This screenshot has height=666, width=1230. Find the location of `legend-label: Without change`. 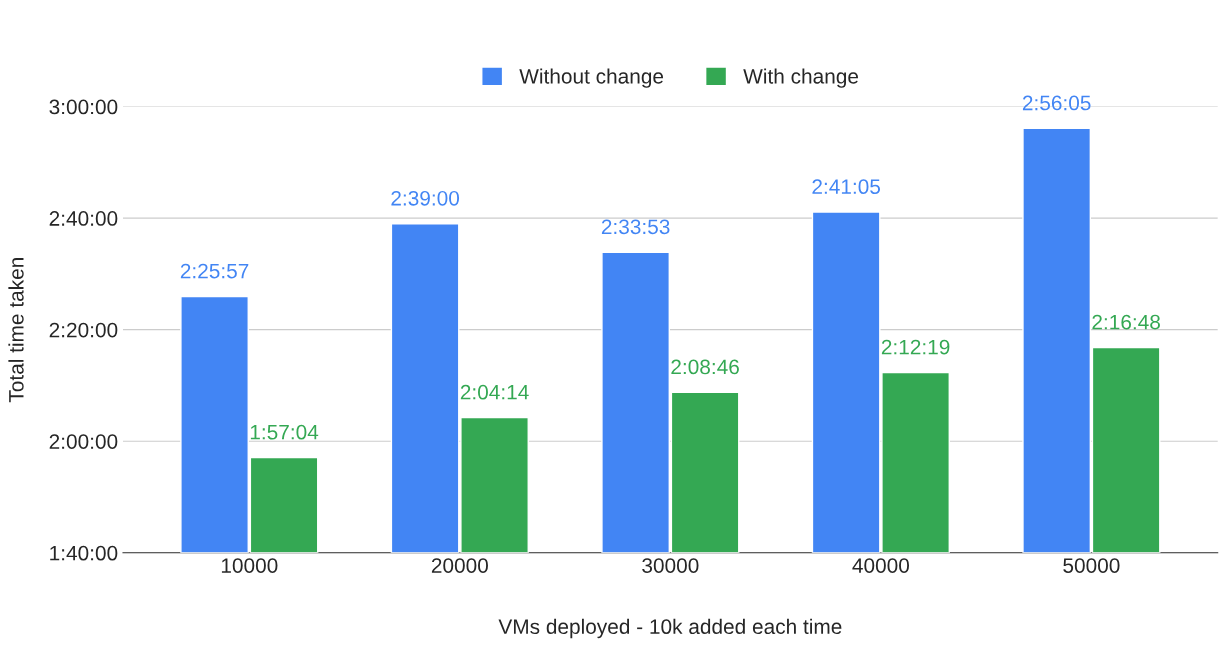

legend-label: Without change is located at coordinates (591, 78).